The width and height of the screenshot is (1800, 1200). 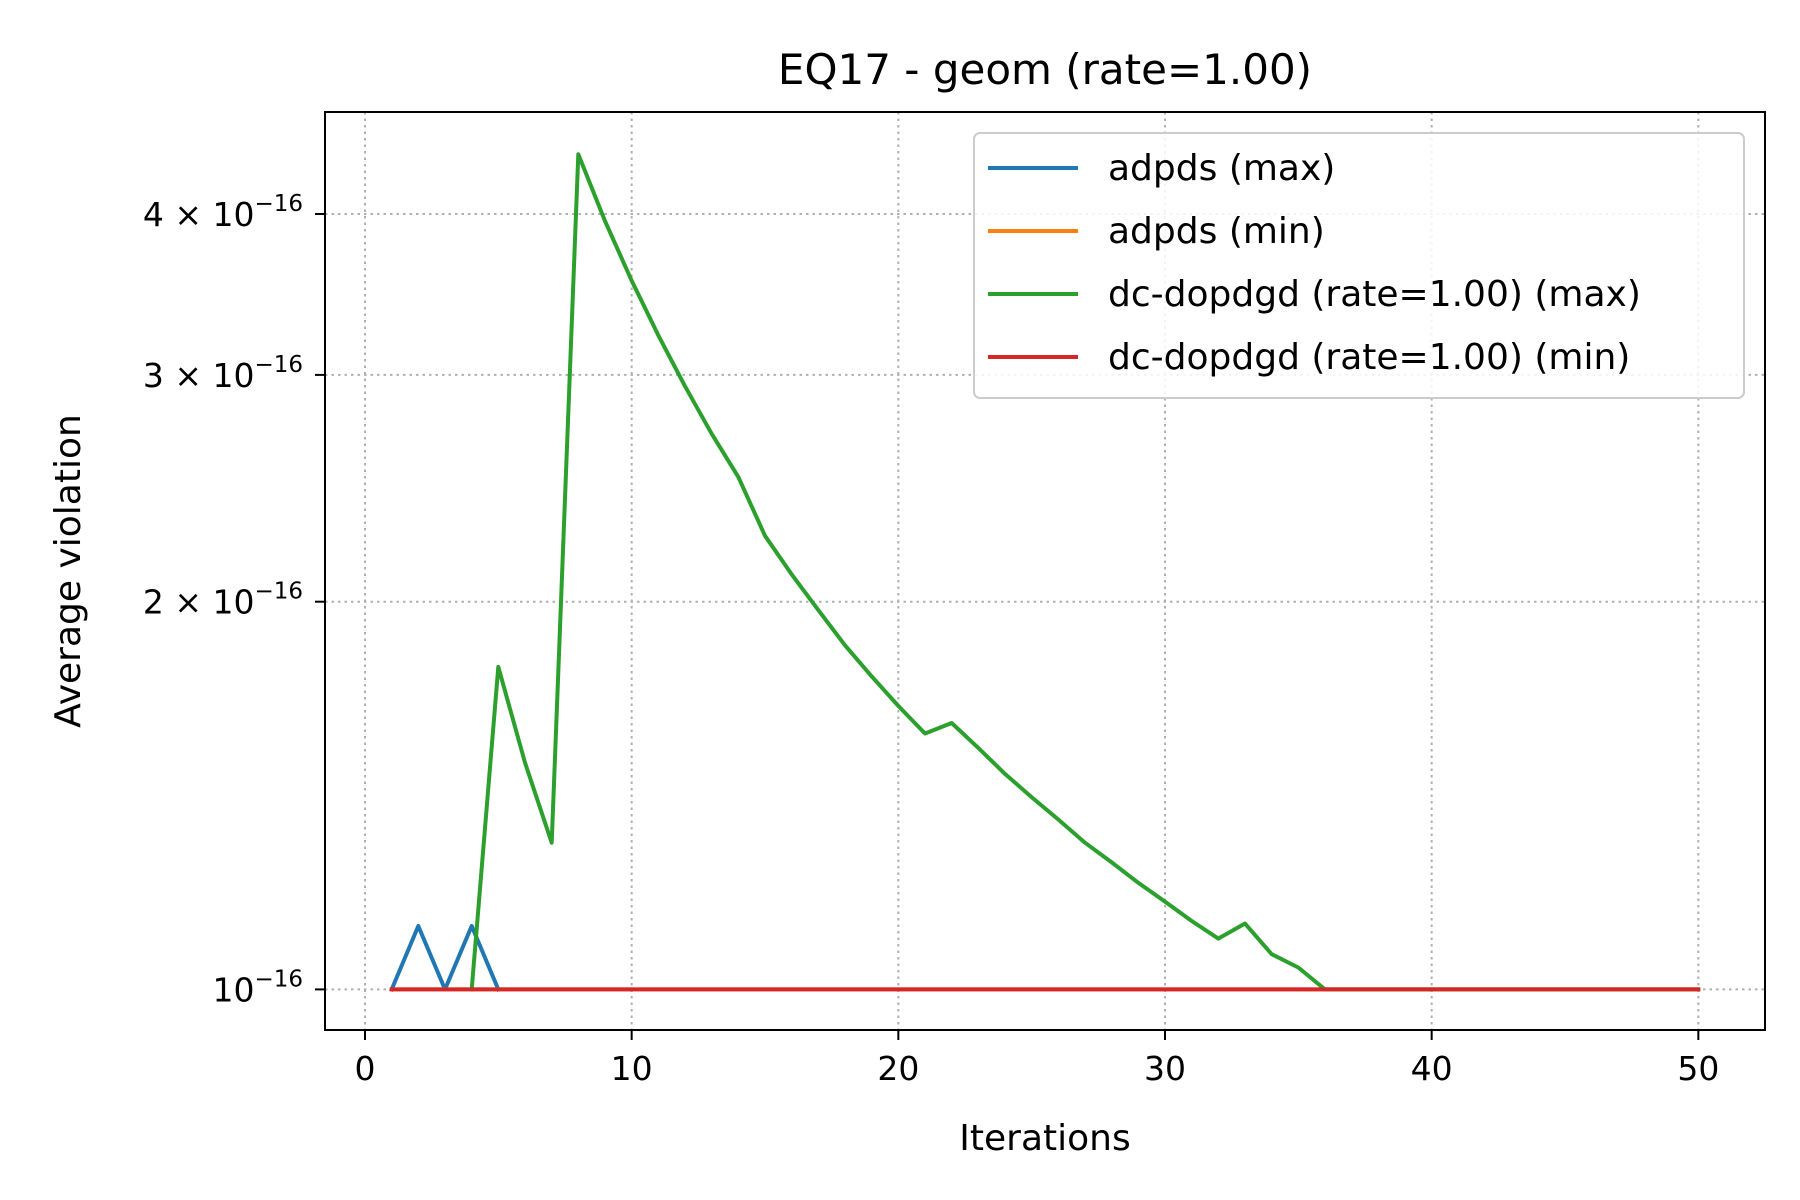 What do you see at coordinates (632, 1068) in the screenshot?
I see `x-tick-label: 10` at bounding box center [632, 1068].